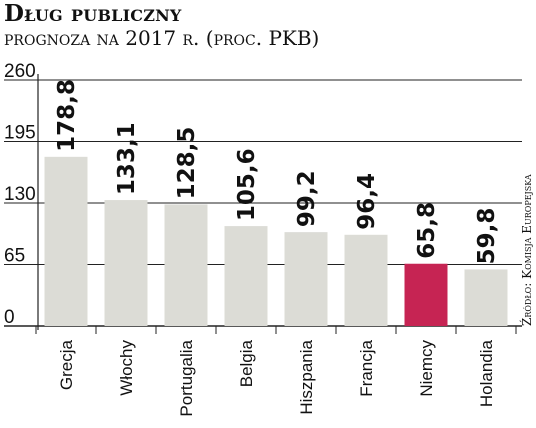 This screenshot has width=536, height=428. I want to click on category-label: Hiszpania, so click(306, 376).